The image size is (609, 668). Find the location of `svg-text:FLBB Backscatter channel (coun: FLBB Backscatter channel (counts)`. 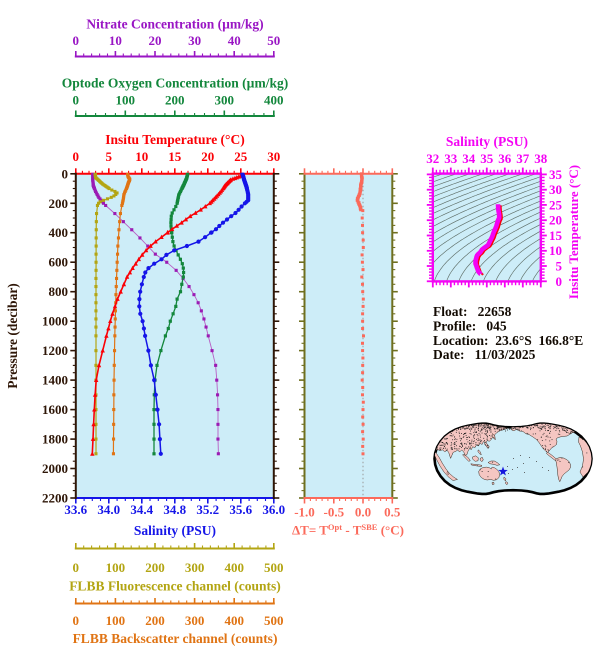

svg-text:FLBB Backscatter channel (coun: FLBB Backscatter channel (counts) is located at coordinates (175, 638).